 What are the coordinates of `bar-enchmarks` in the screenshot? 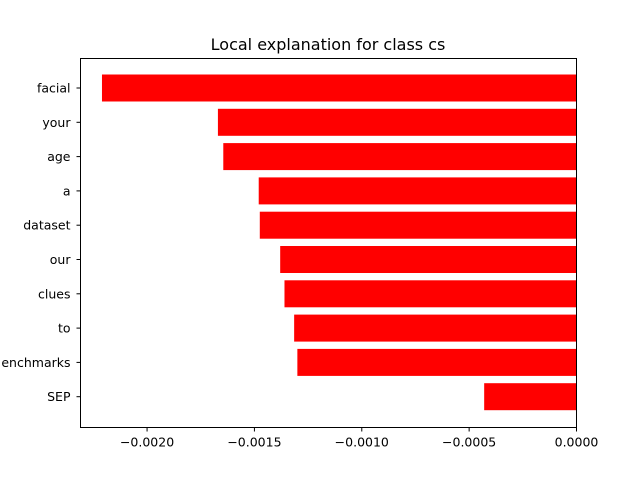 It's located at (437, 362).